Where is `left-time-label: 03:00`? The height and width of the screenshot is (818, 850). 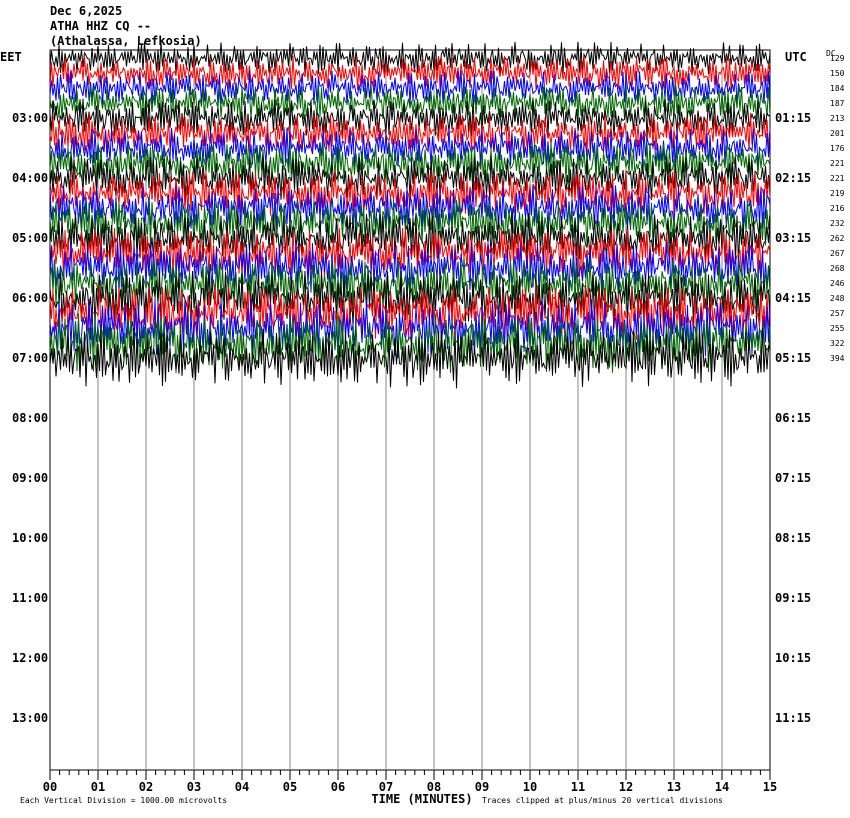
left-time-label: 03:00 is located at coordinates (30, 118).